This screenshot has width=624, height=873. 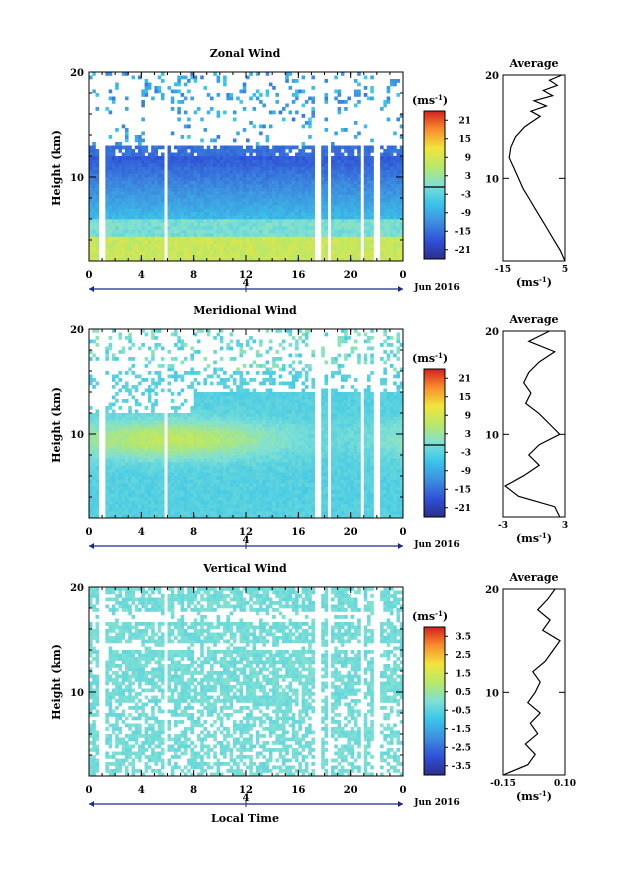 I want to click on colorbar-tick-label: -21, so click(x=463, y=251).